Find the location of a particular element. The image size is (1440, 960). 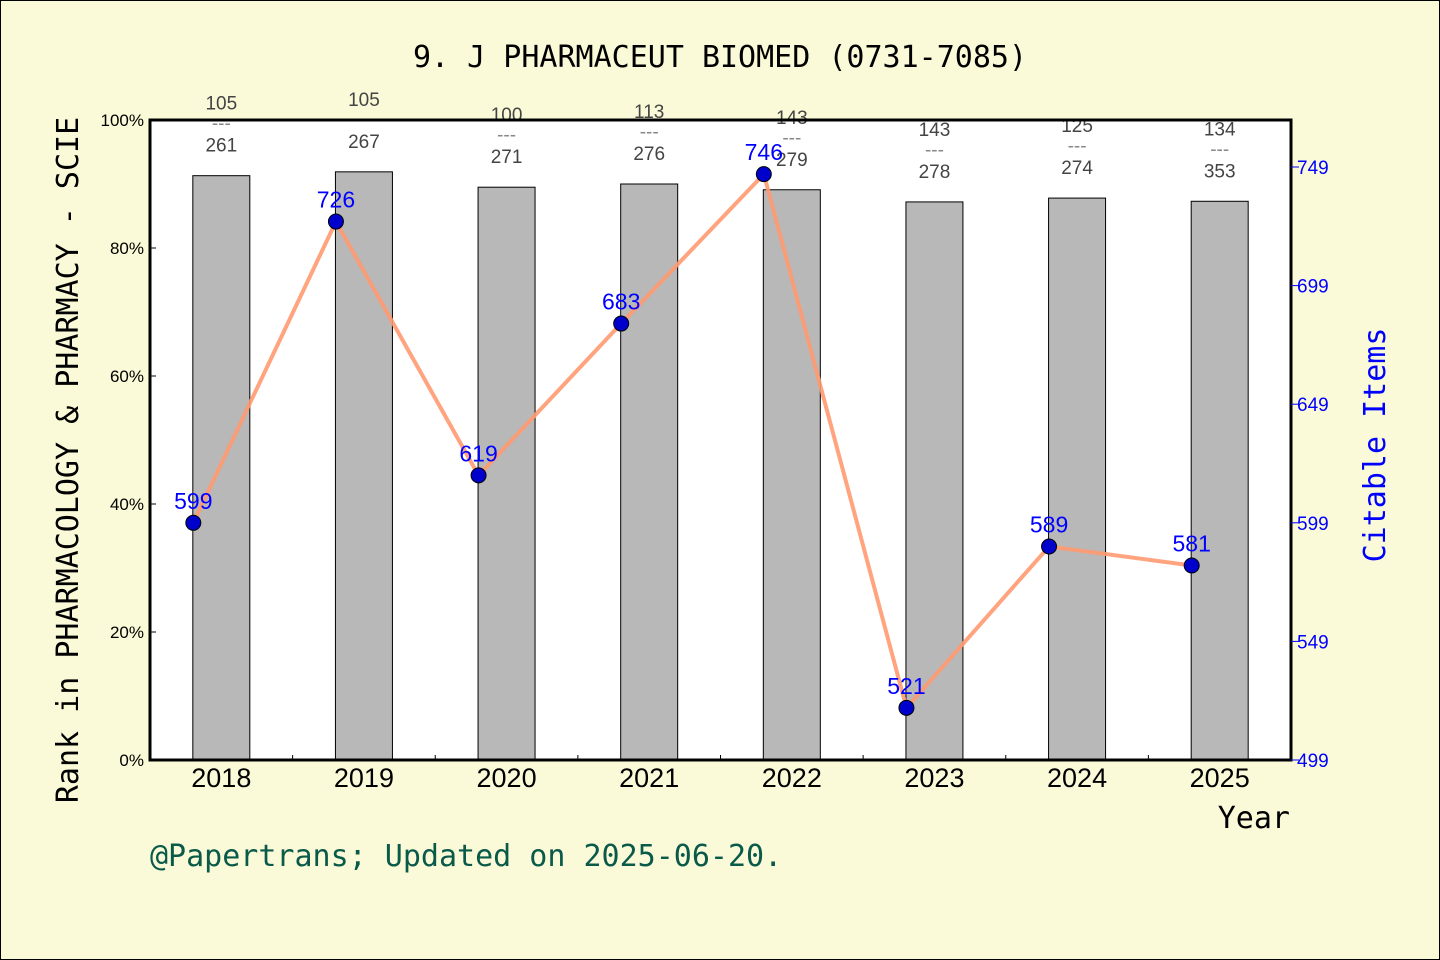

point-2021 is located at coordinates (621, 323).